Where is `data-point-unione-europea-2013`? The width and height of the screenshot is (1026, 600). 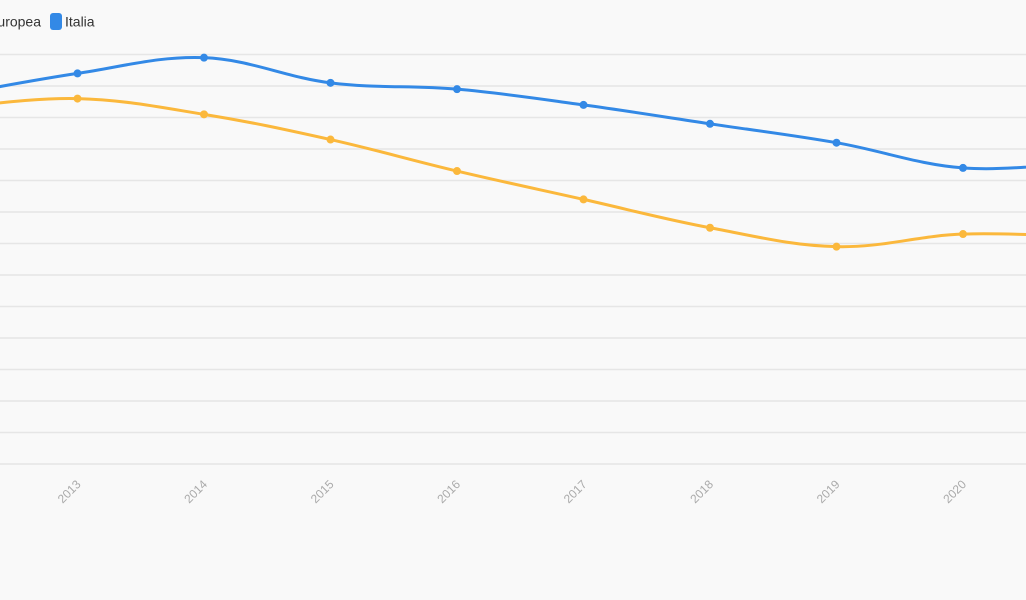 data-point-unione-europea-2013 is located at coordinates (77, 98).